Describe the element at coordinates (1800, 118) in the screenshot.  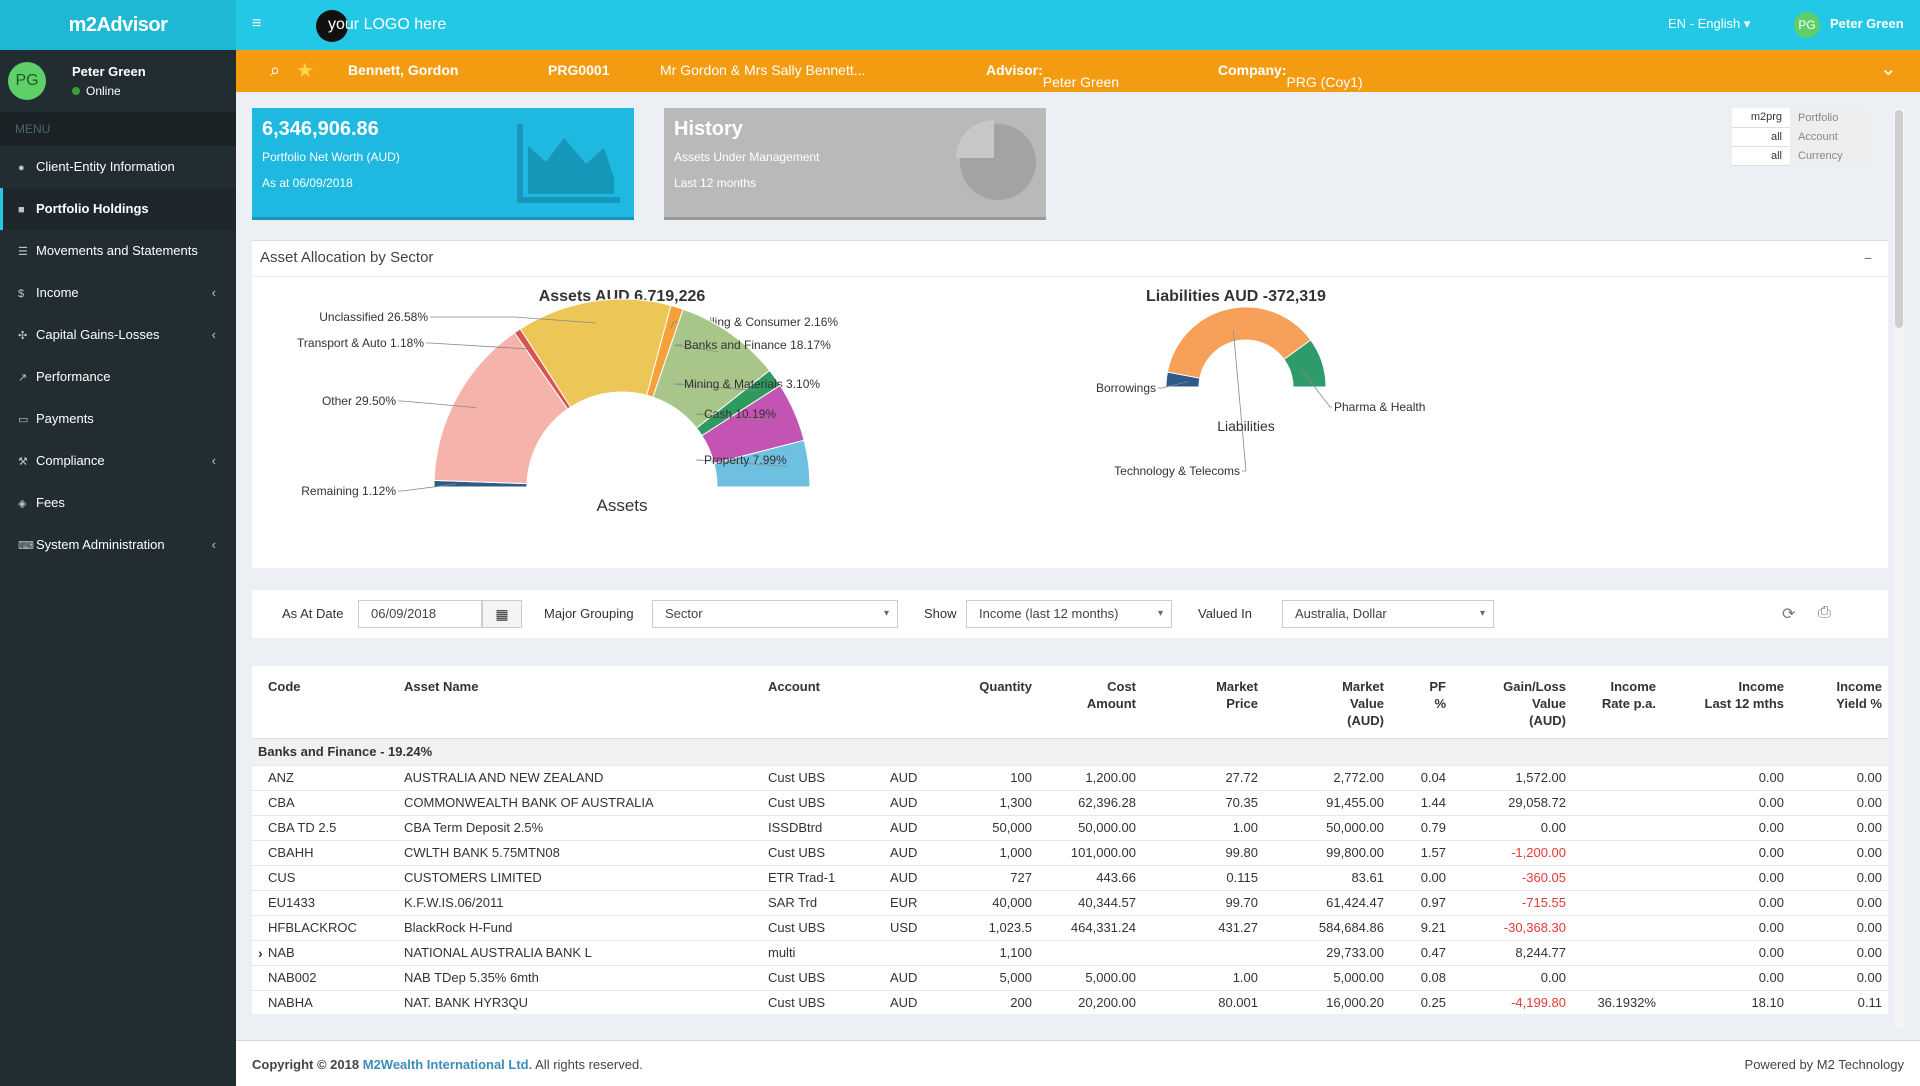
I see `filter-row-portfolio: m2prg Portfolio` at that location.